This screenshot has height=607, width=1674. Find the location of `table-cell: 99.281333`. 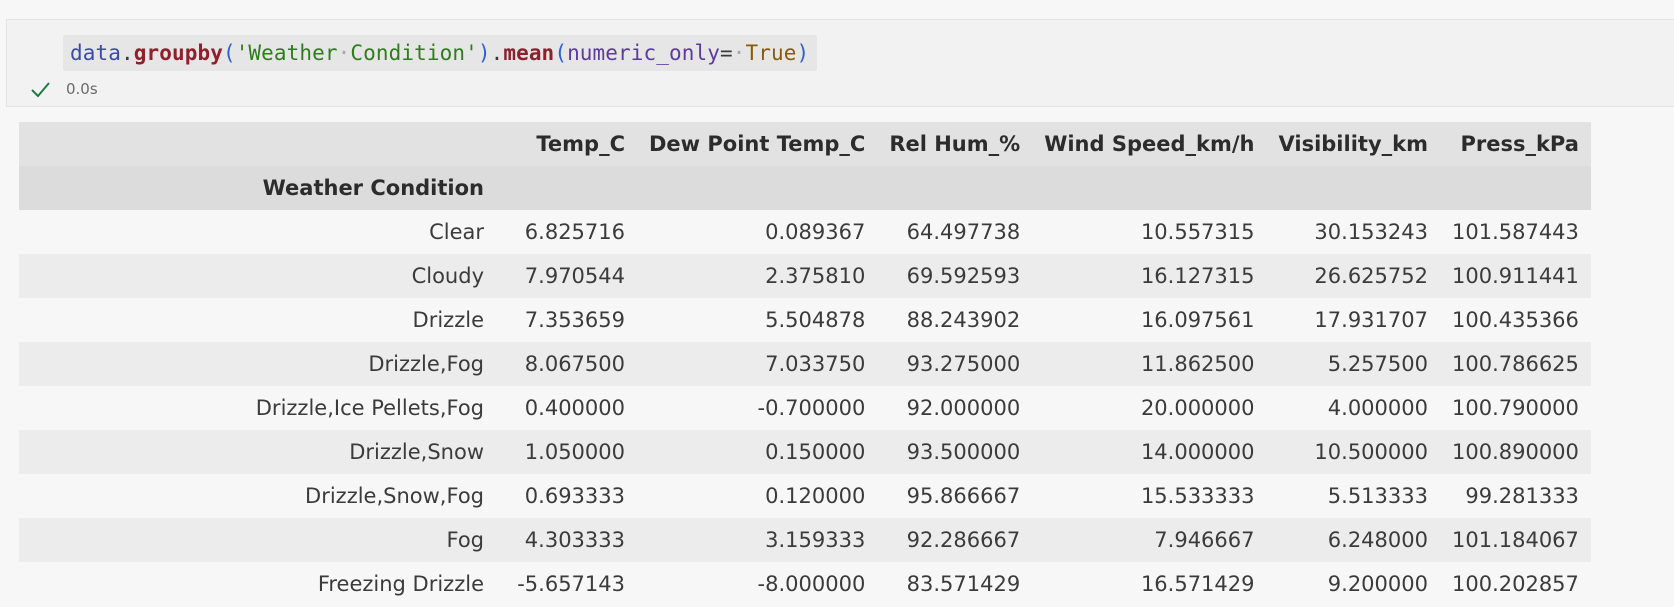

table-cell: 99.281333 is located at coordinates (1522, 496).